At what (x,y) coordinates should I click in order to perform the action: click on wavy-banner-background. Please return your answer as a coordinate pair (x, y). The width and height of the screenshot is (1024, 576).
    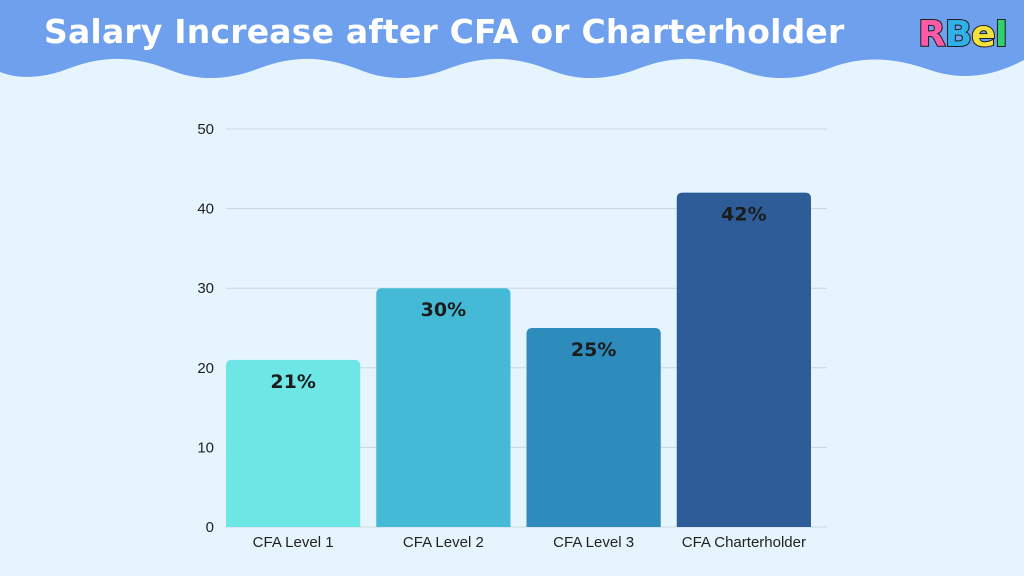
    Looking at the image, I should click on (512, 39).